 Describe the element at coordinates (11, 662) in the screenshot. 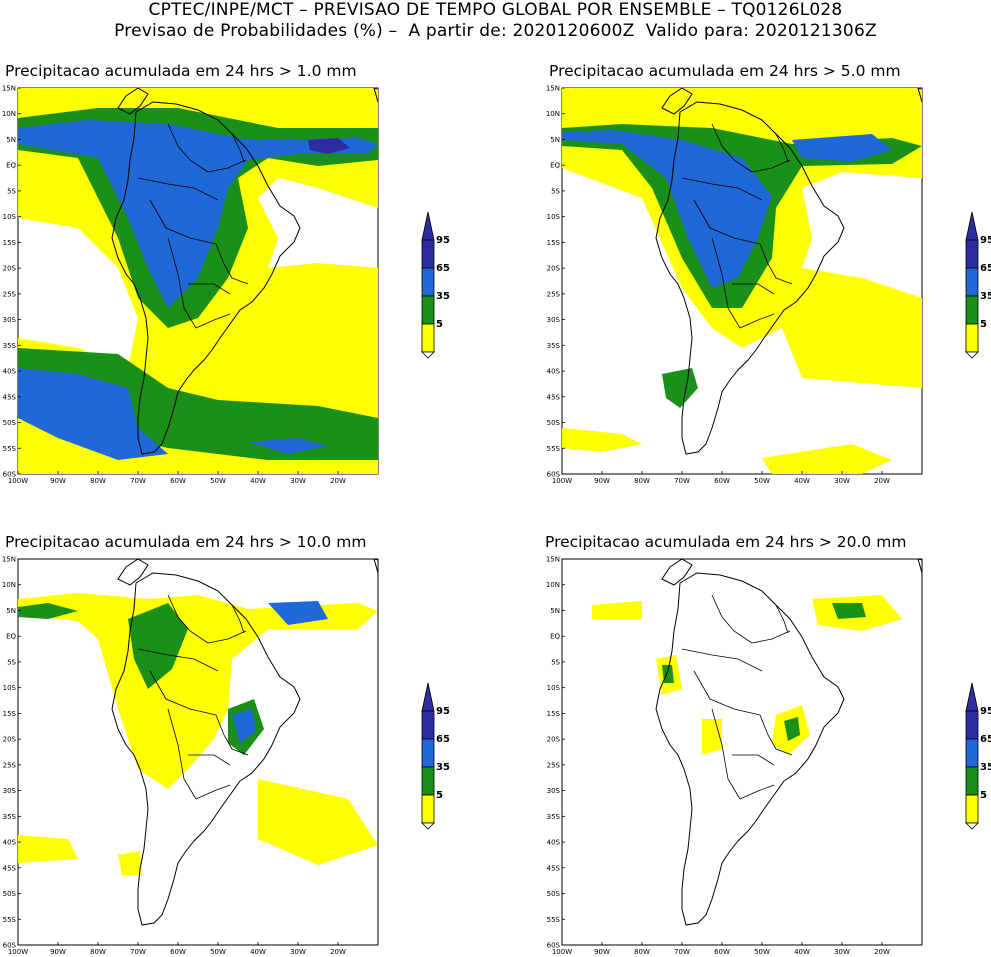

I see `lat-tick-label: 5S` at that location.